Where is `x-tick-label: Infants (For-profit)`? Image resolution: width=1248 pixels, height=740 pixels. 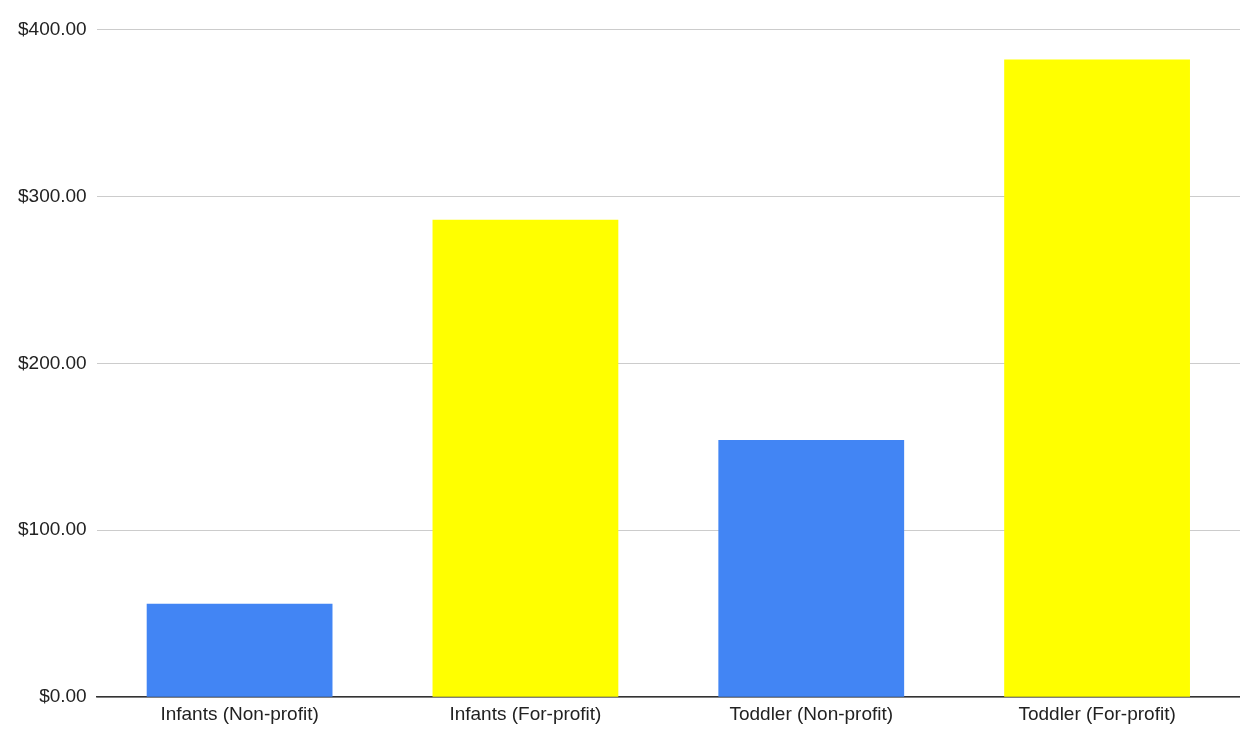 x-tick-label: Infants (For-profit) is located at coordinates (525, 713).